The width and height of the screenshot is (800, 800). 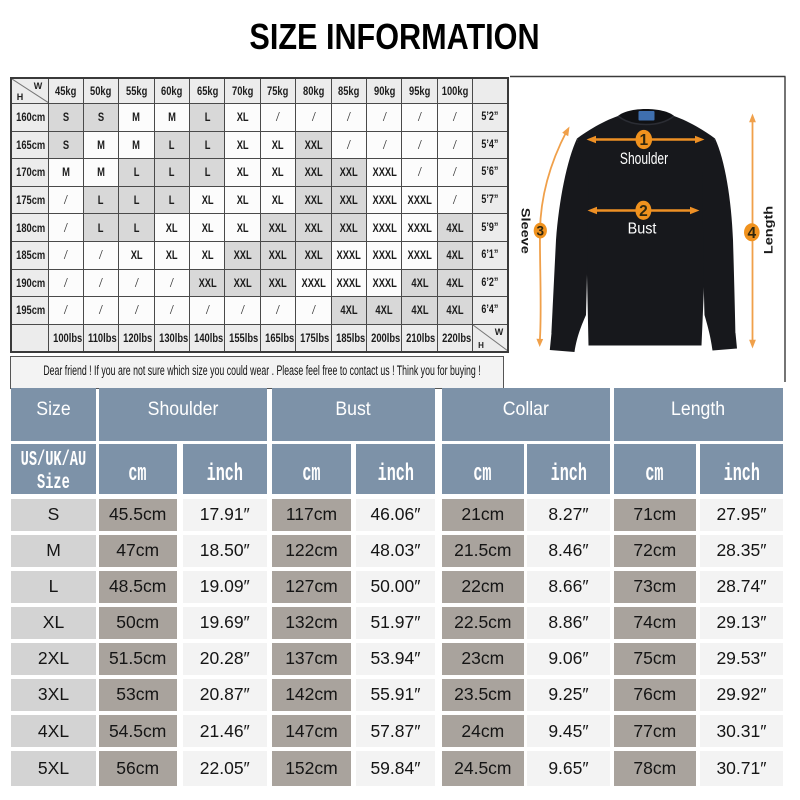 I want to click on svg-text: Length, so click(x=769, y=230).